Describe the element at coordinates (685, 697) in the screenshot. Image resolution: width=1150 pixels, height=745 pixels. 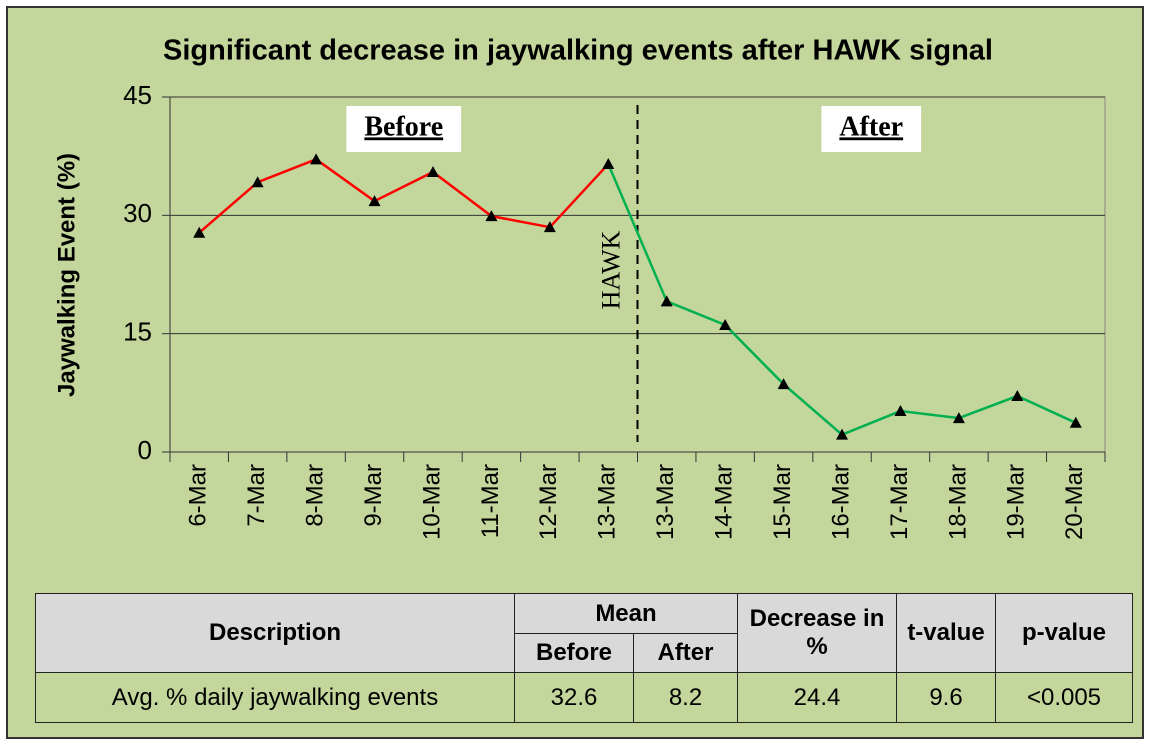
I see `cell: 8.2` at that location.